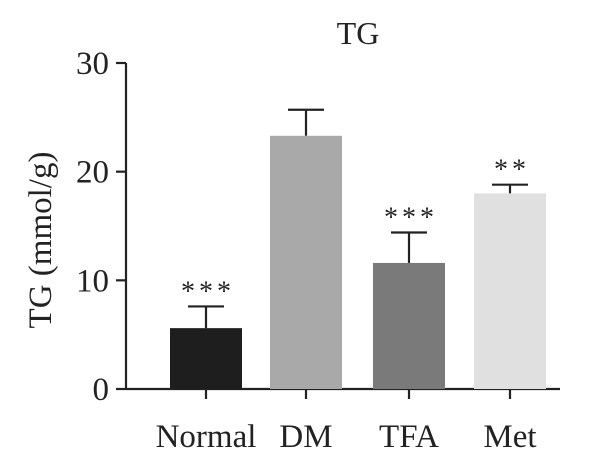 The height and width of the screenshot is (468, 600). Describe the element at coordinates (305, 437) in the screenshot. I see `x-tick-label: DM` at that location.